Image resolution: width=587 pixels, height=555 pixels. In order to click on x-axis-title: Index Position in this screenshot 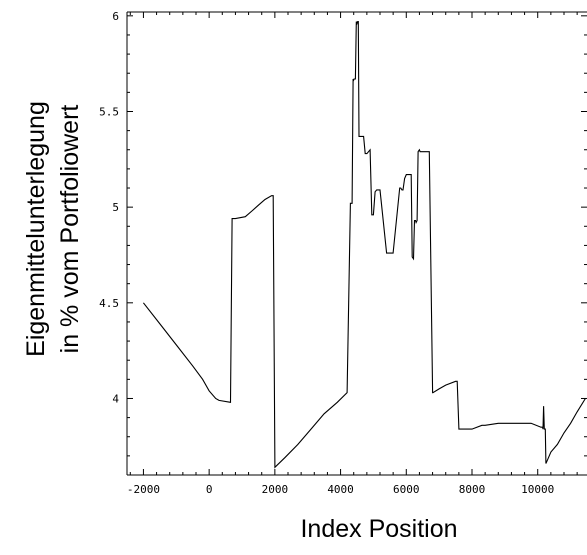, I will do `click(378, 529)`.